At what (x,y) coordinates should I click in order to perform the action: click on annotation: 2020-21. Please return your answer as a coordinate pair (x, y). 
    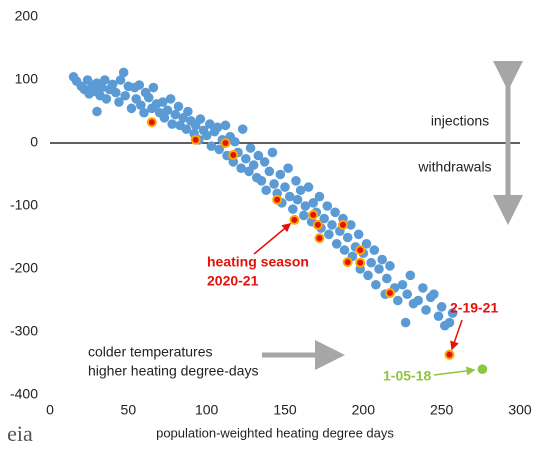
    Looking at the image, I should click on (233, 281).